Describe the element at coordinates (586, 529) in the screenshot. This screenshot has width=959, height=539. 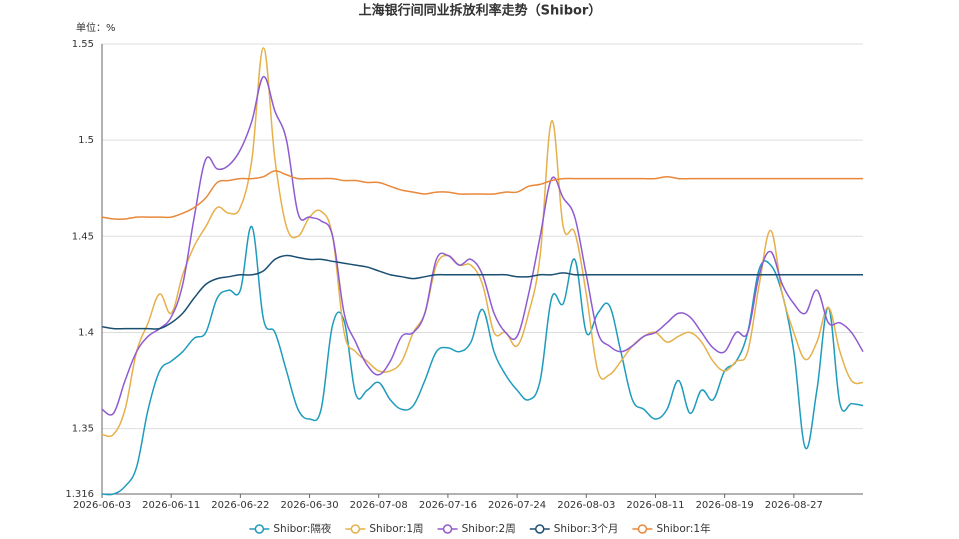
I see `legend-label: Shibor:3个月` at that location.